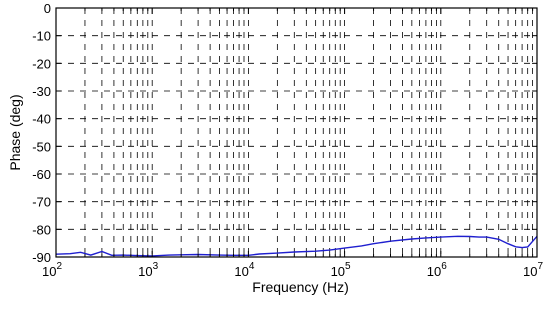  What do you see at coordinates (41, 202) in the screenshot?
I see `y-tick-label: -70` at bounding box center [41, 202].